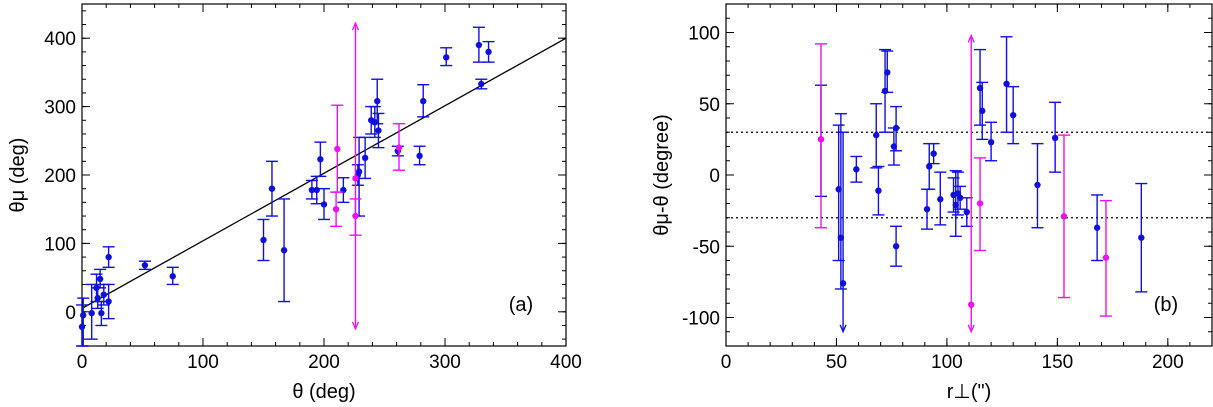 The image size is (1213, 407). I want to click on panel-label: (b), so click(1166, 305).